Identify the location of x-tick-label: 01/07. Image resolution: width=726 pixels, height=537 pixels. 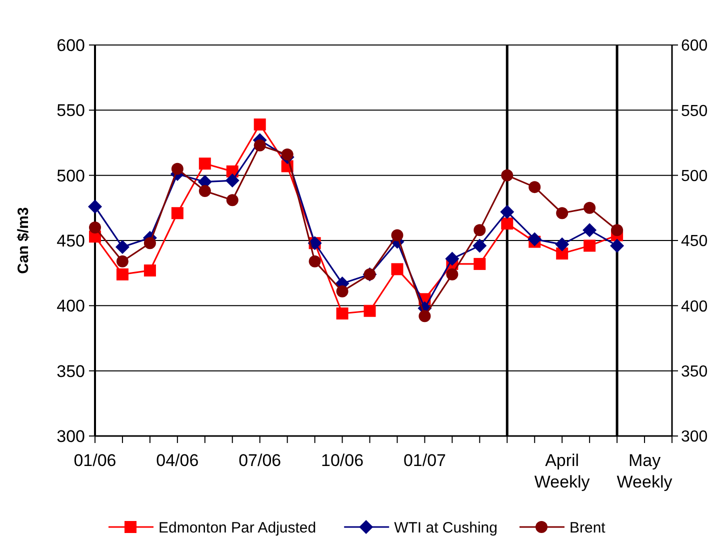
(424, 460).